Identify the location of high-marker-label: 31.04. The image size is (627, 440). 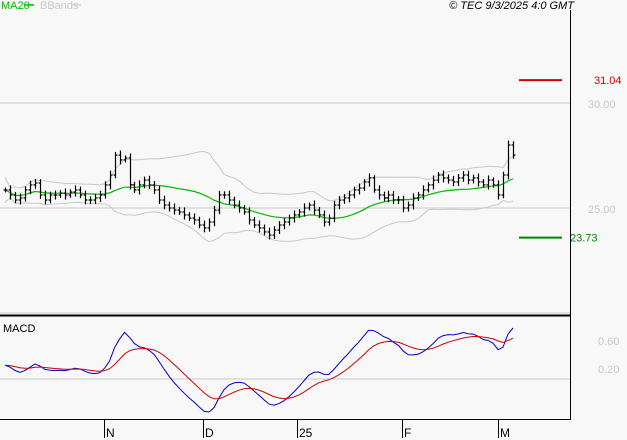
(608, 81).